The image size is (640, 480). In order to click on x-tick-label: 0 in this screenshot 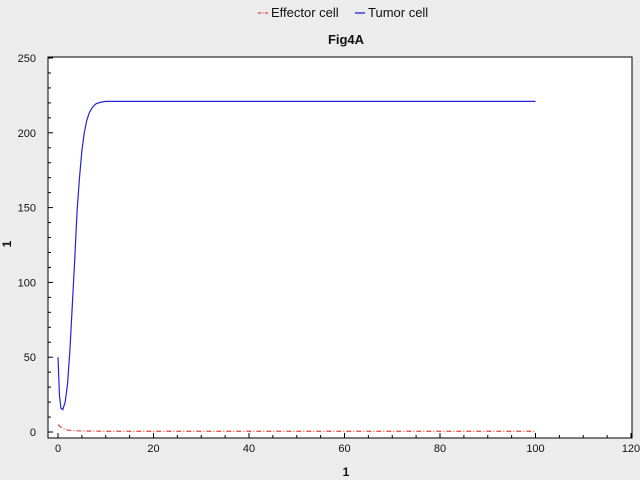, I will do `click(58, 449)`.